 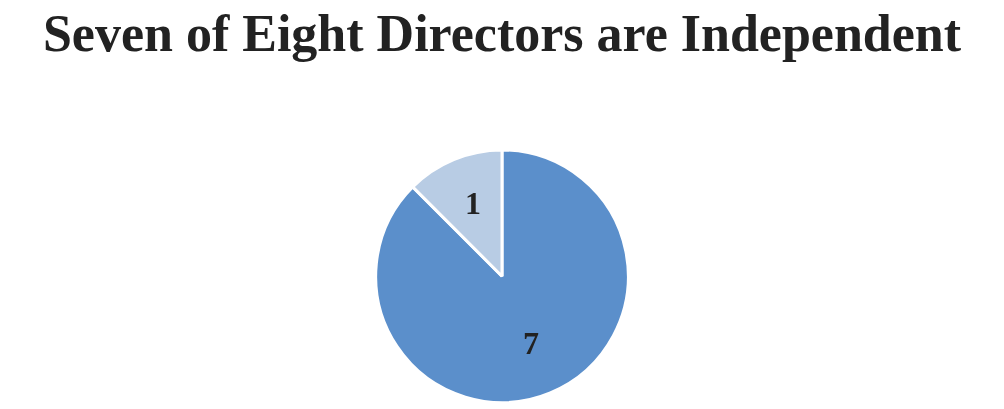 What do you see at coordinates (473, 203) in the screenshot?
I see `data-label: 1` at bounding box center [473, 203].